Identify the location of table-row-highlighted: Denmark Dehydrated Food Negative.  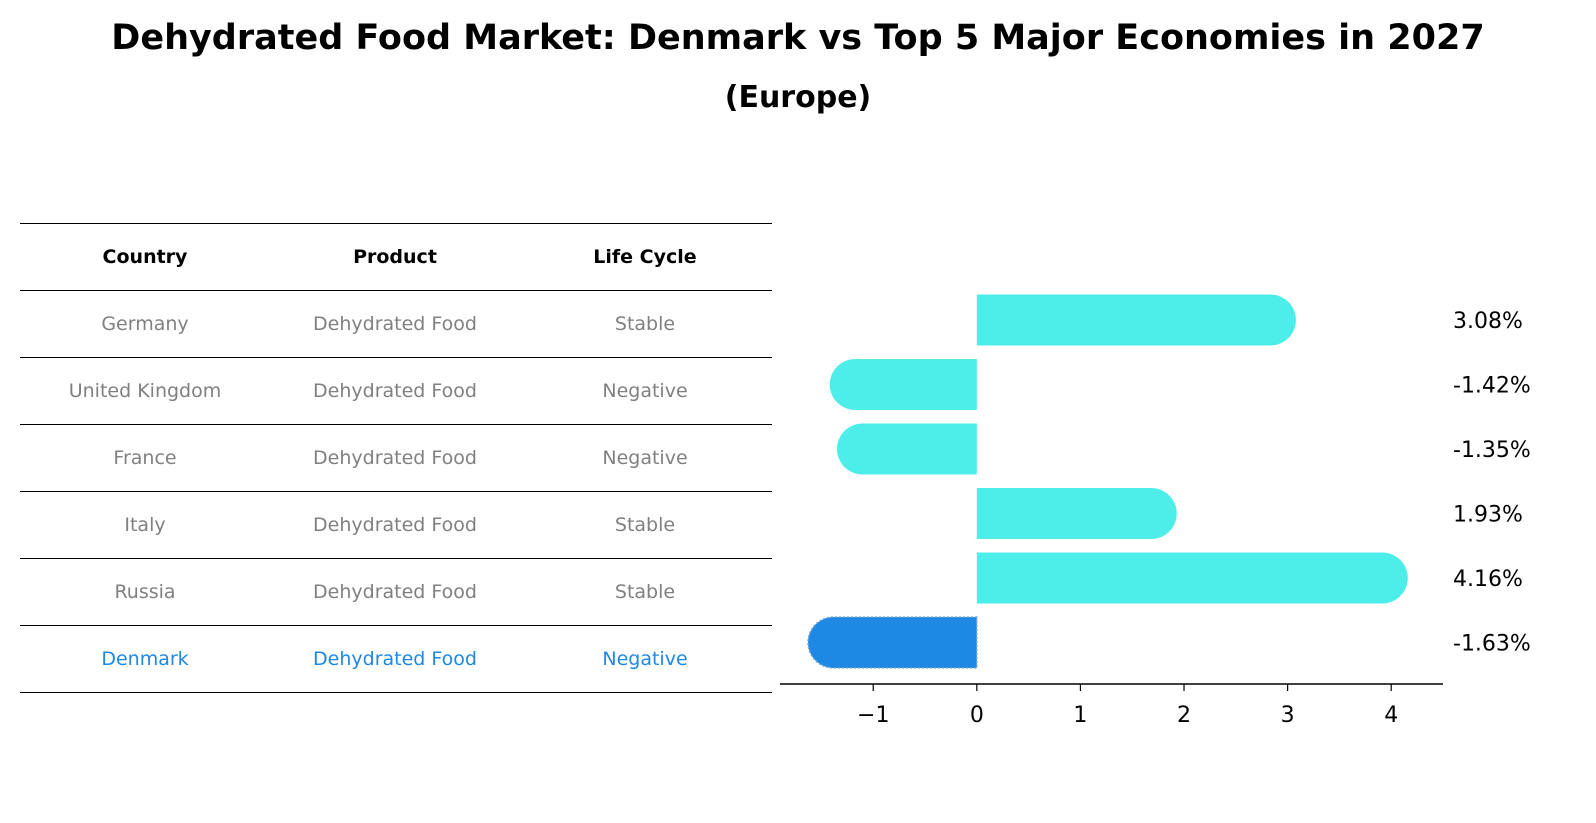
(396, 659).